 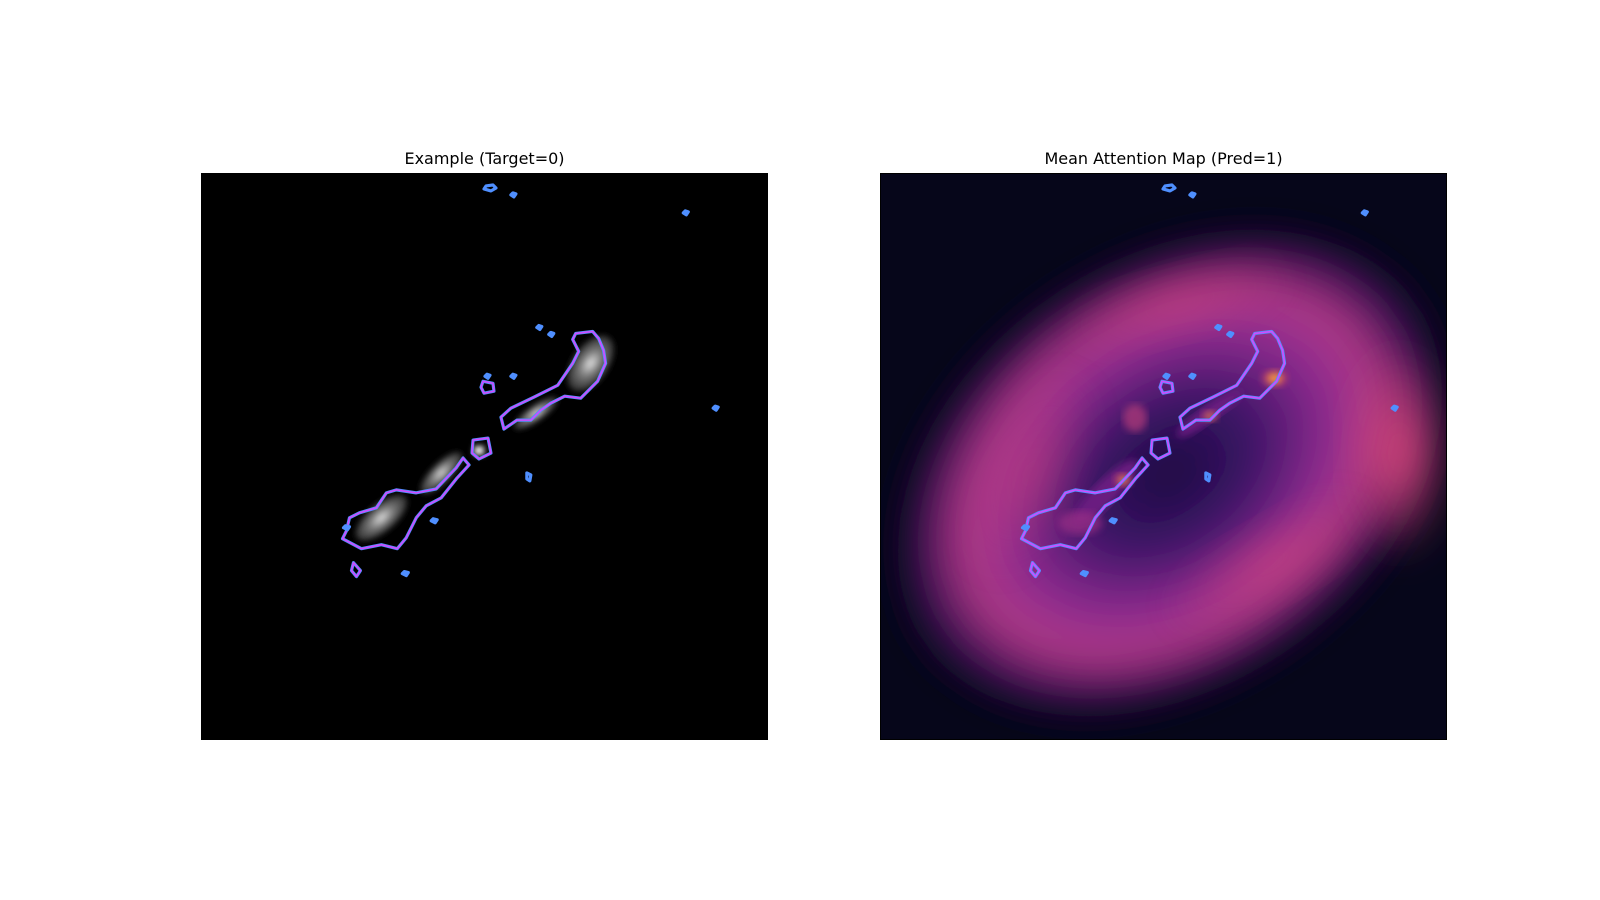 What do you see at coordinates (1163, 158) in the screenshot?
I see `right-panel-title: Mean Attention Map (Pred=1)` at bounding box center [1163, 158].